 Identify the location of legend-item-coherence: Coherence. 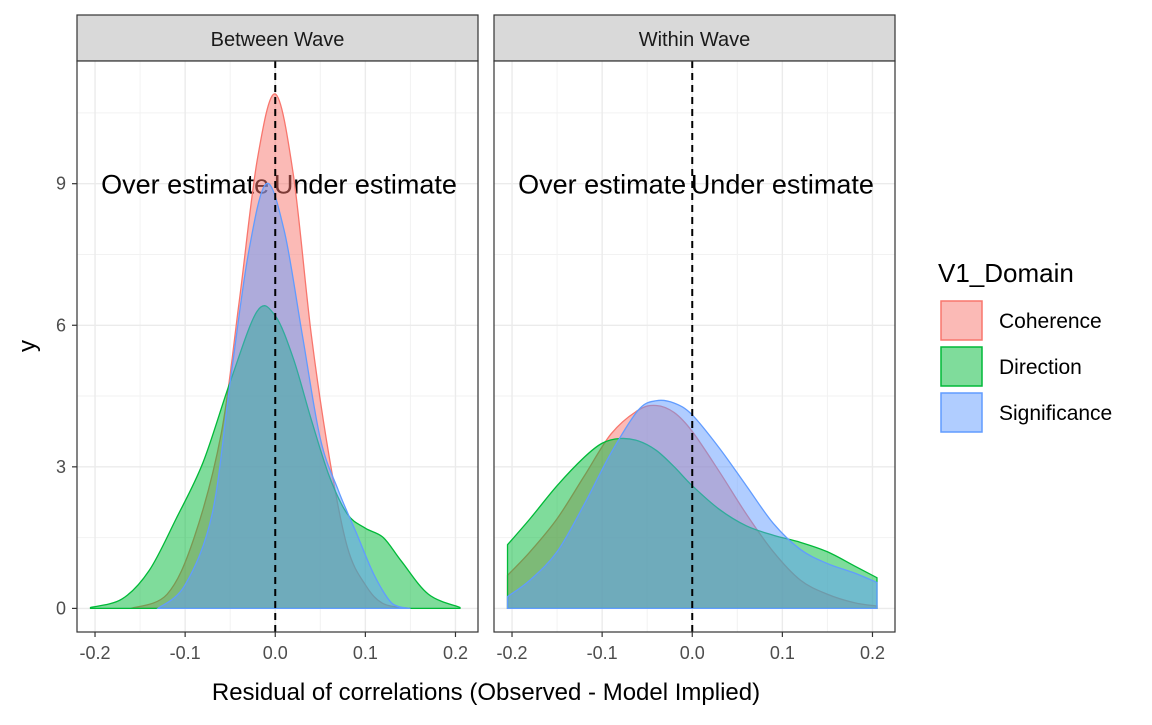
(1021, 320).